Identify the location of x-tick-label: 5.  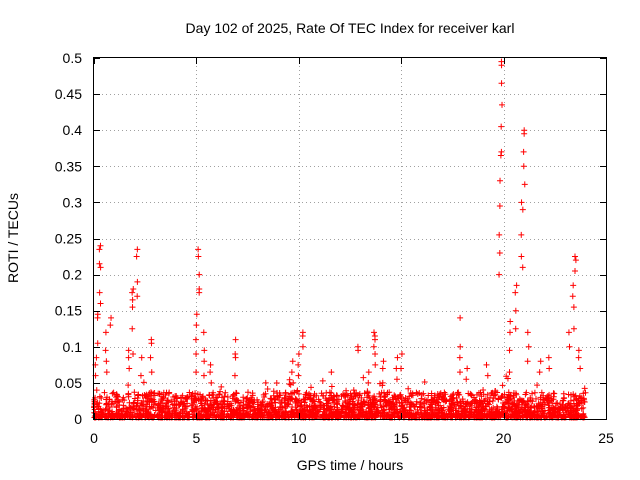
(197, 438).